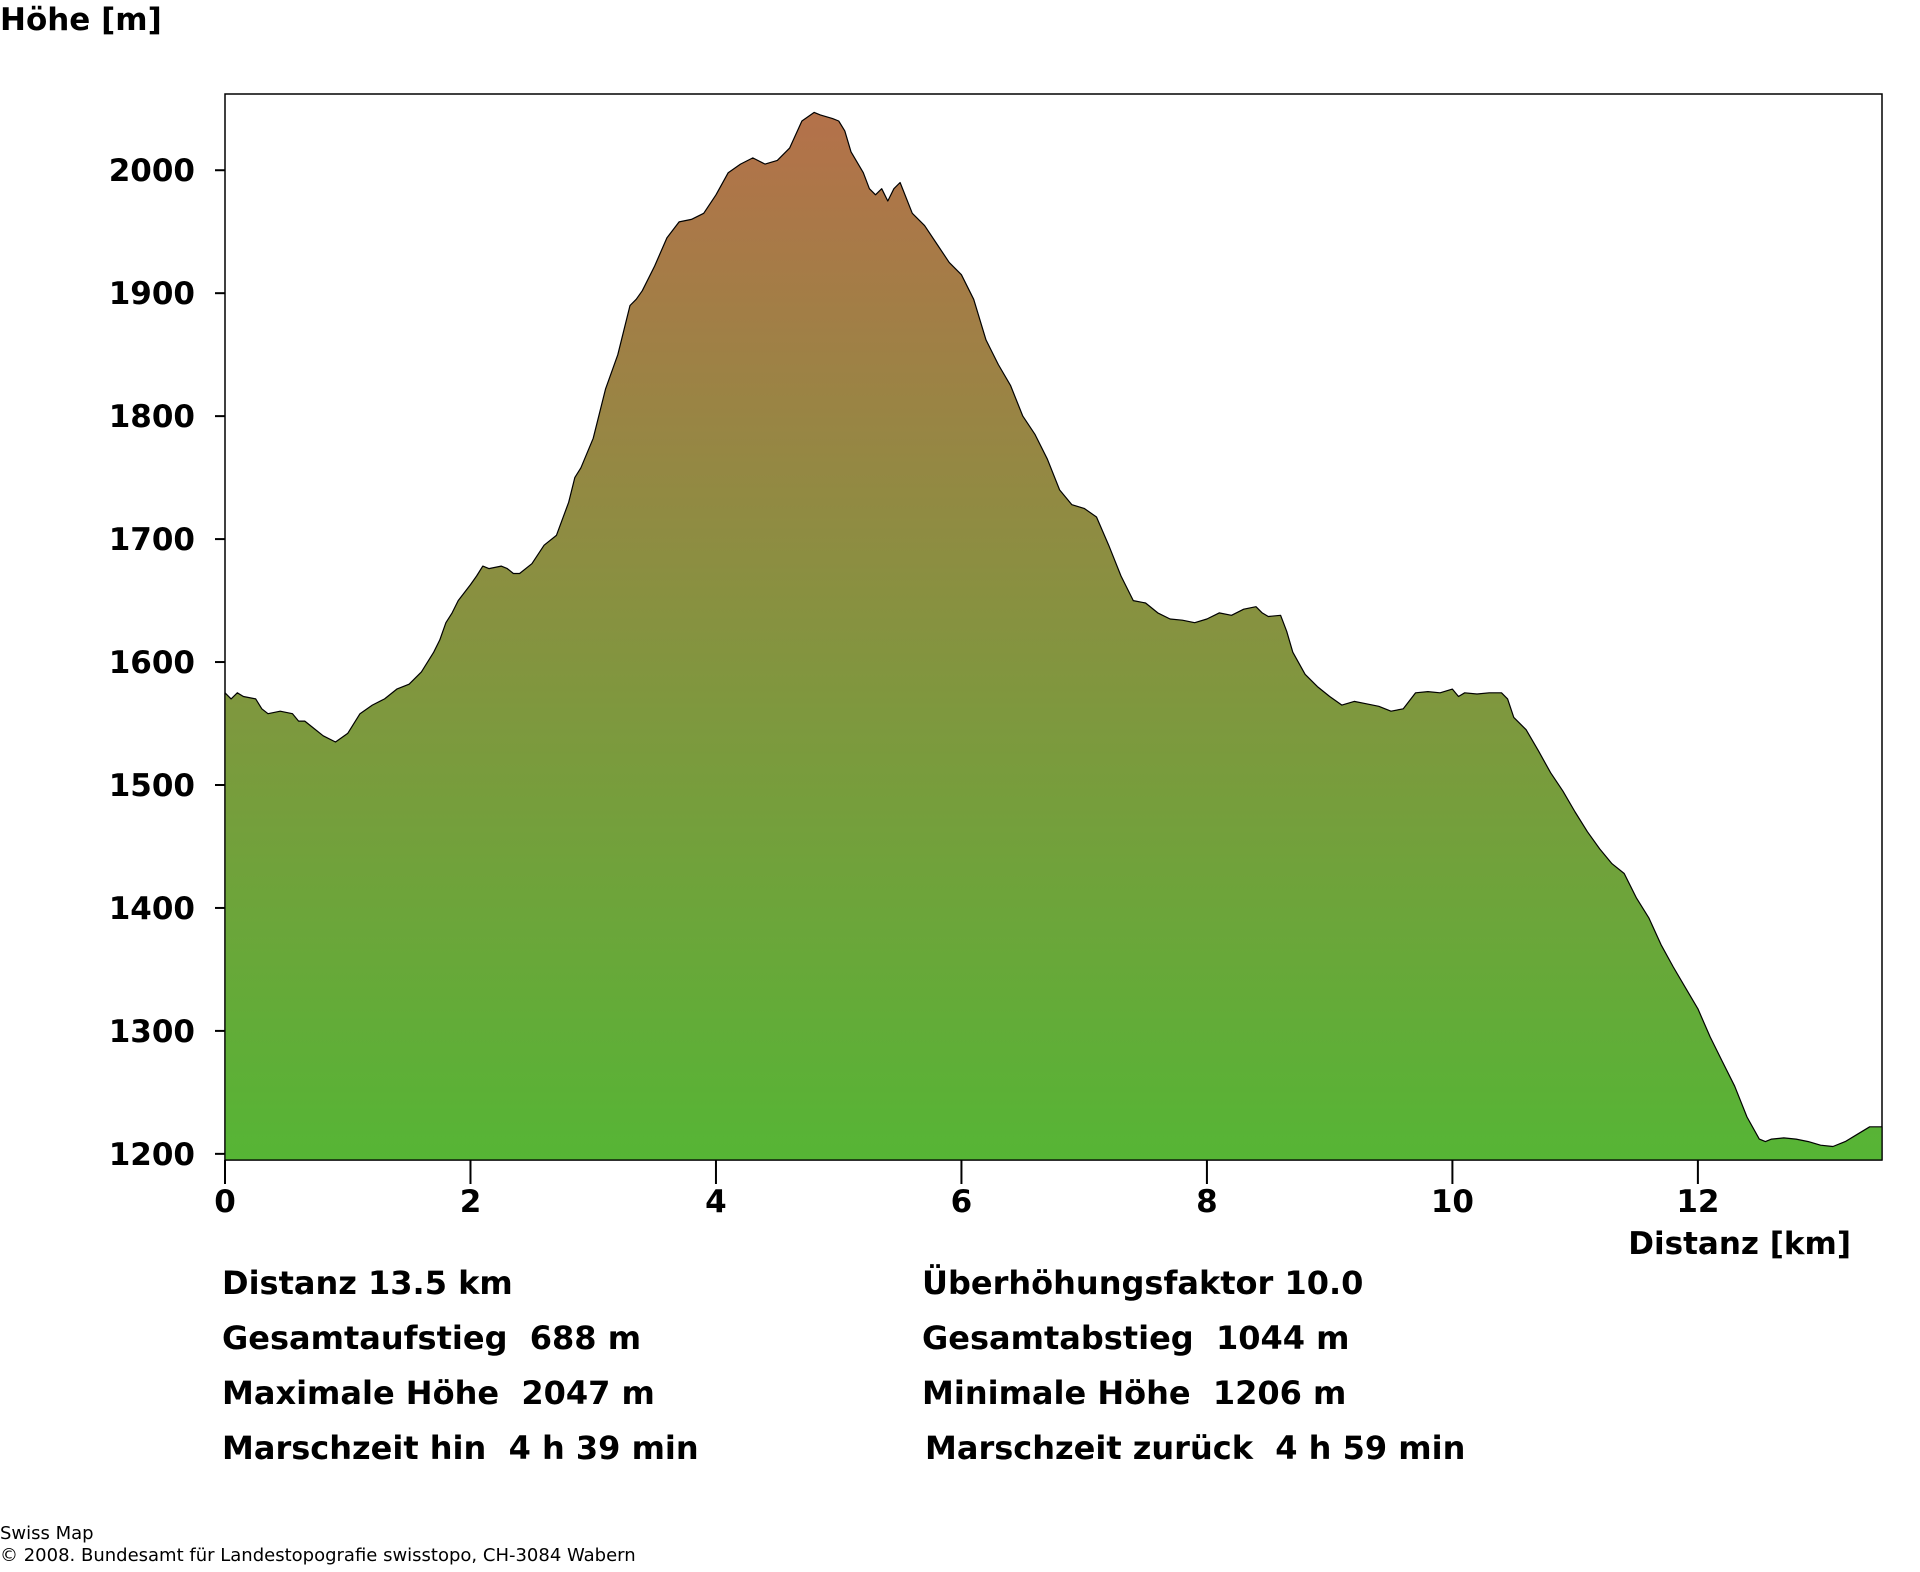  Describe the element at coordinates (1207, 1202) in the screenshot. I see `x-tick-label: 8` at that location.